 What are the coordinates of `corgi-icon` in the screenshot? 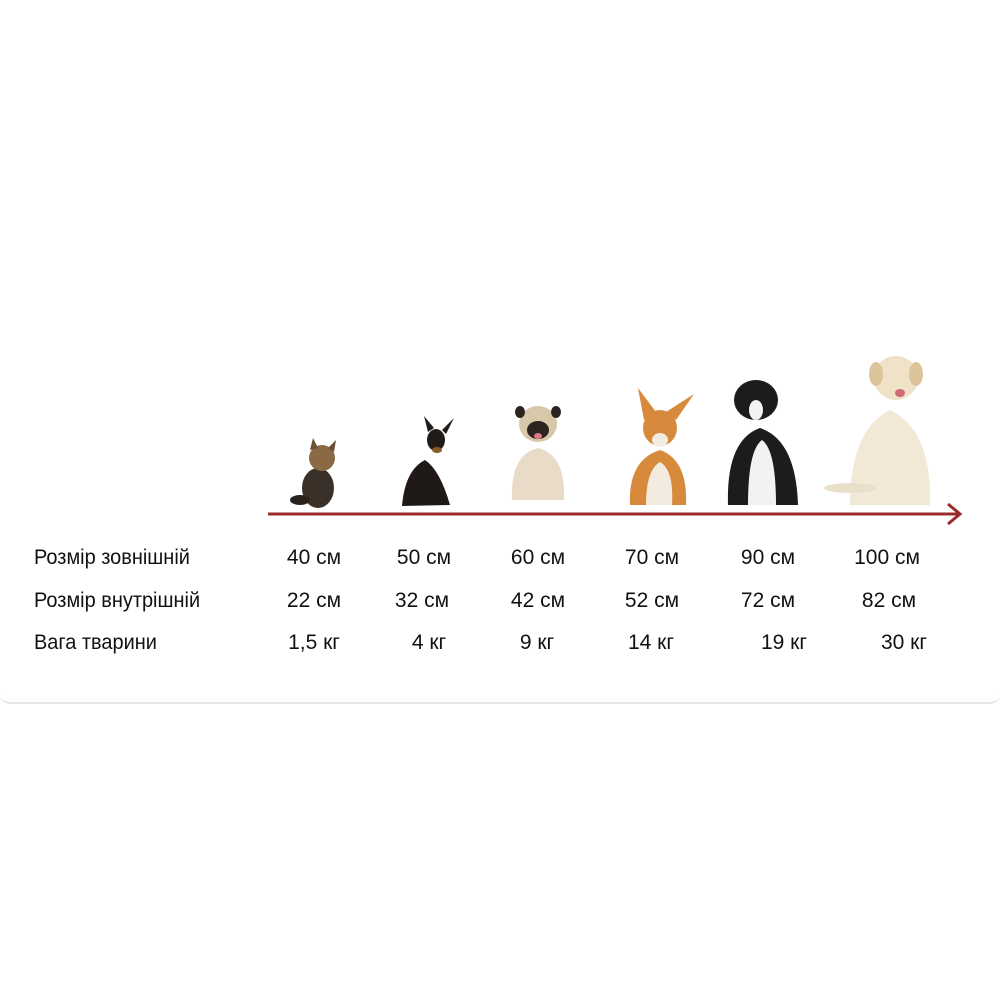 It's located at (661, 446).